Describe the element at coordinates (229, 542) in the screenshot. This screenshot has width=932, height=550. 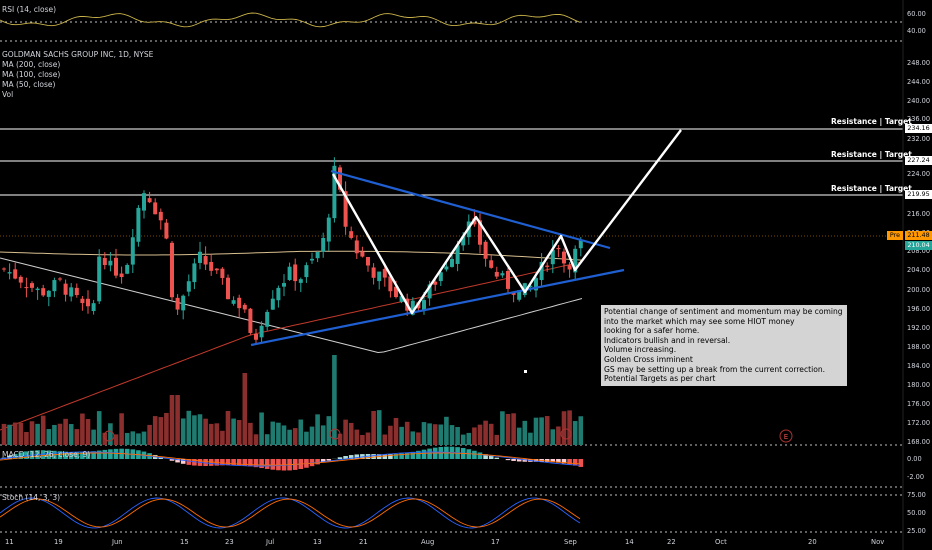
I see `time-tick: 23` at that location.